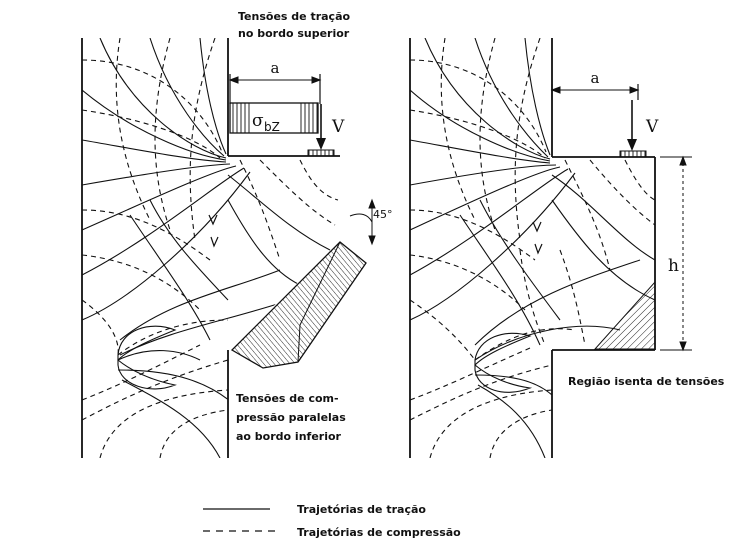 The image size is (756, 557). What do you see at coordinates (321, 130) in the screenshot?
I see `left-load-arrow` at bounding box center [321, 130].